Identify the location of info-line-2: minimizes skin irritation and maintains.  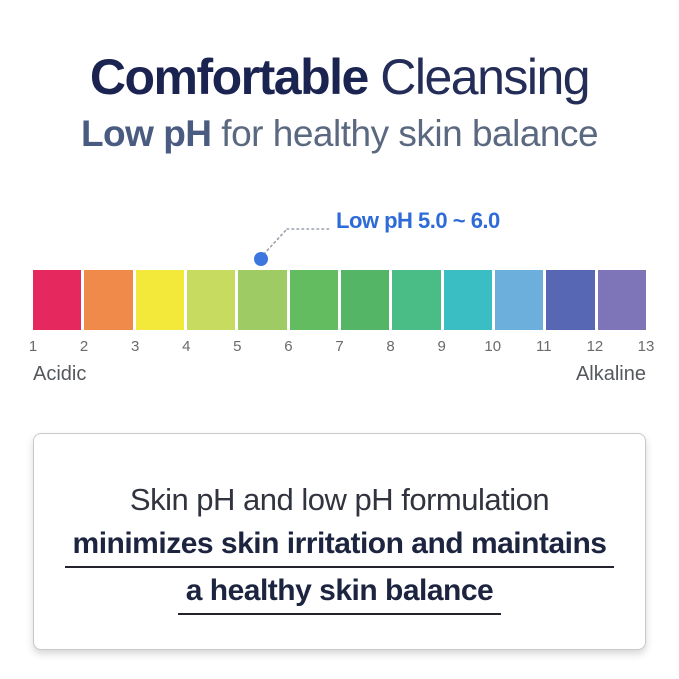
(339, 547).